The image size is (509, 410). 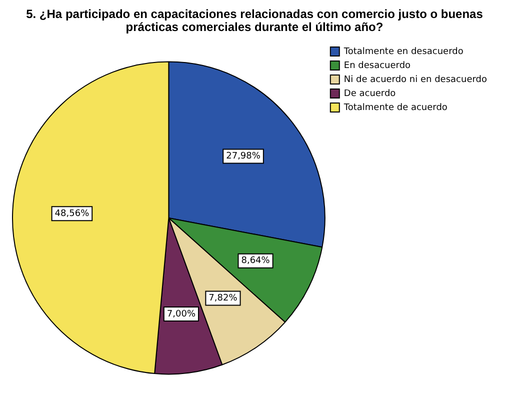 What do you see at coordinates (370, 93) in the screenshot?
I see `legend-label: De acuerdo` at bounding box center [370, 93].